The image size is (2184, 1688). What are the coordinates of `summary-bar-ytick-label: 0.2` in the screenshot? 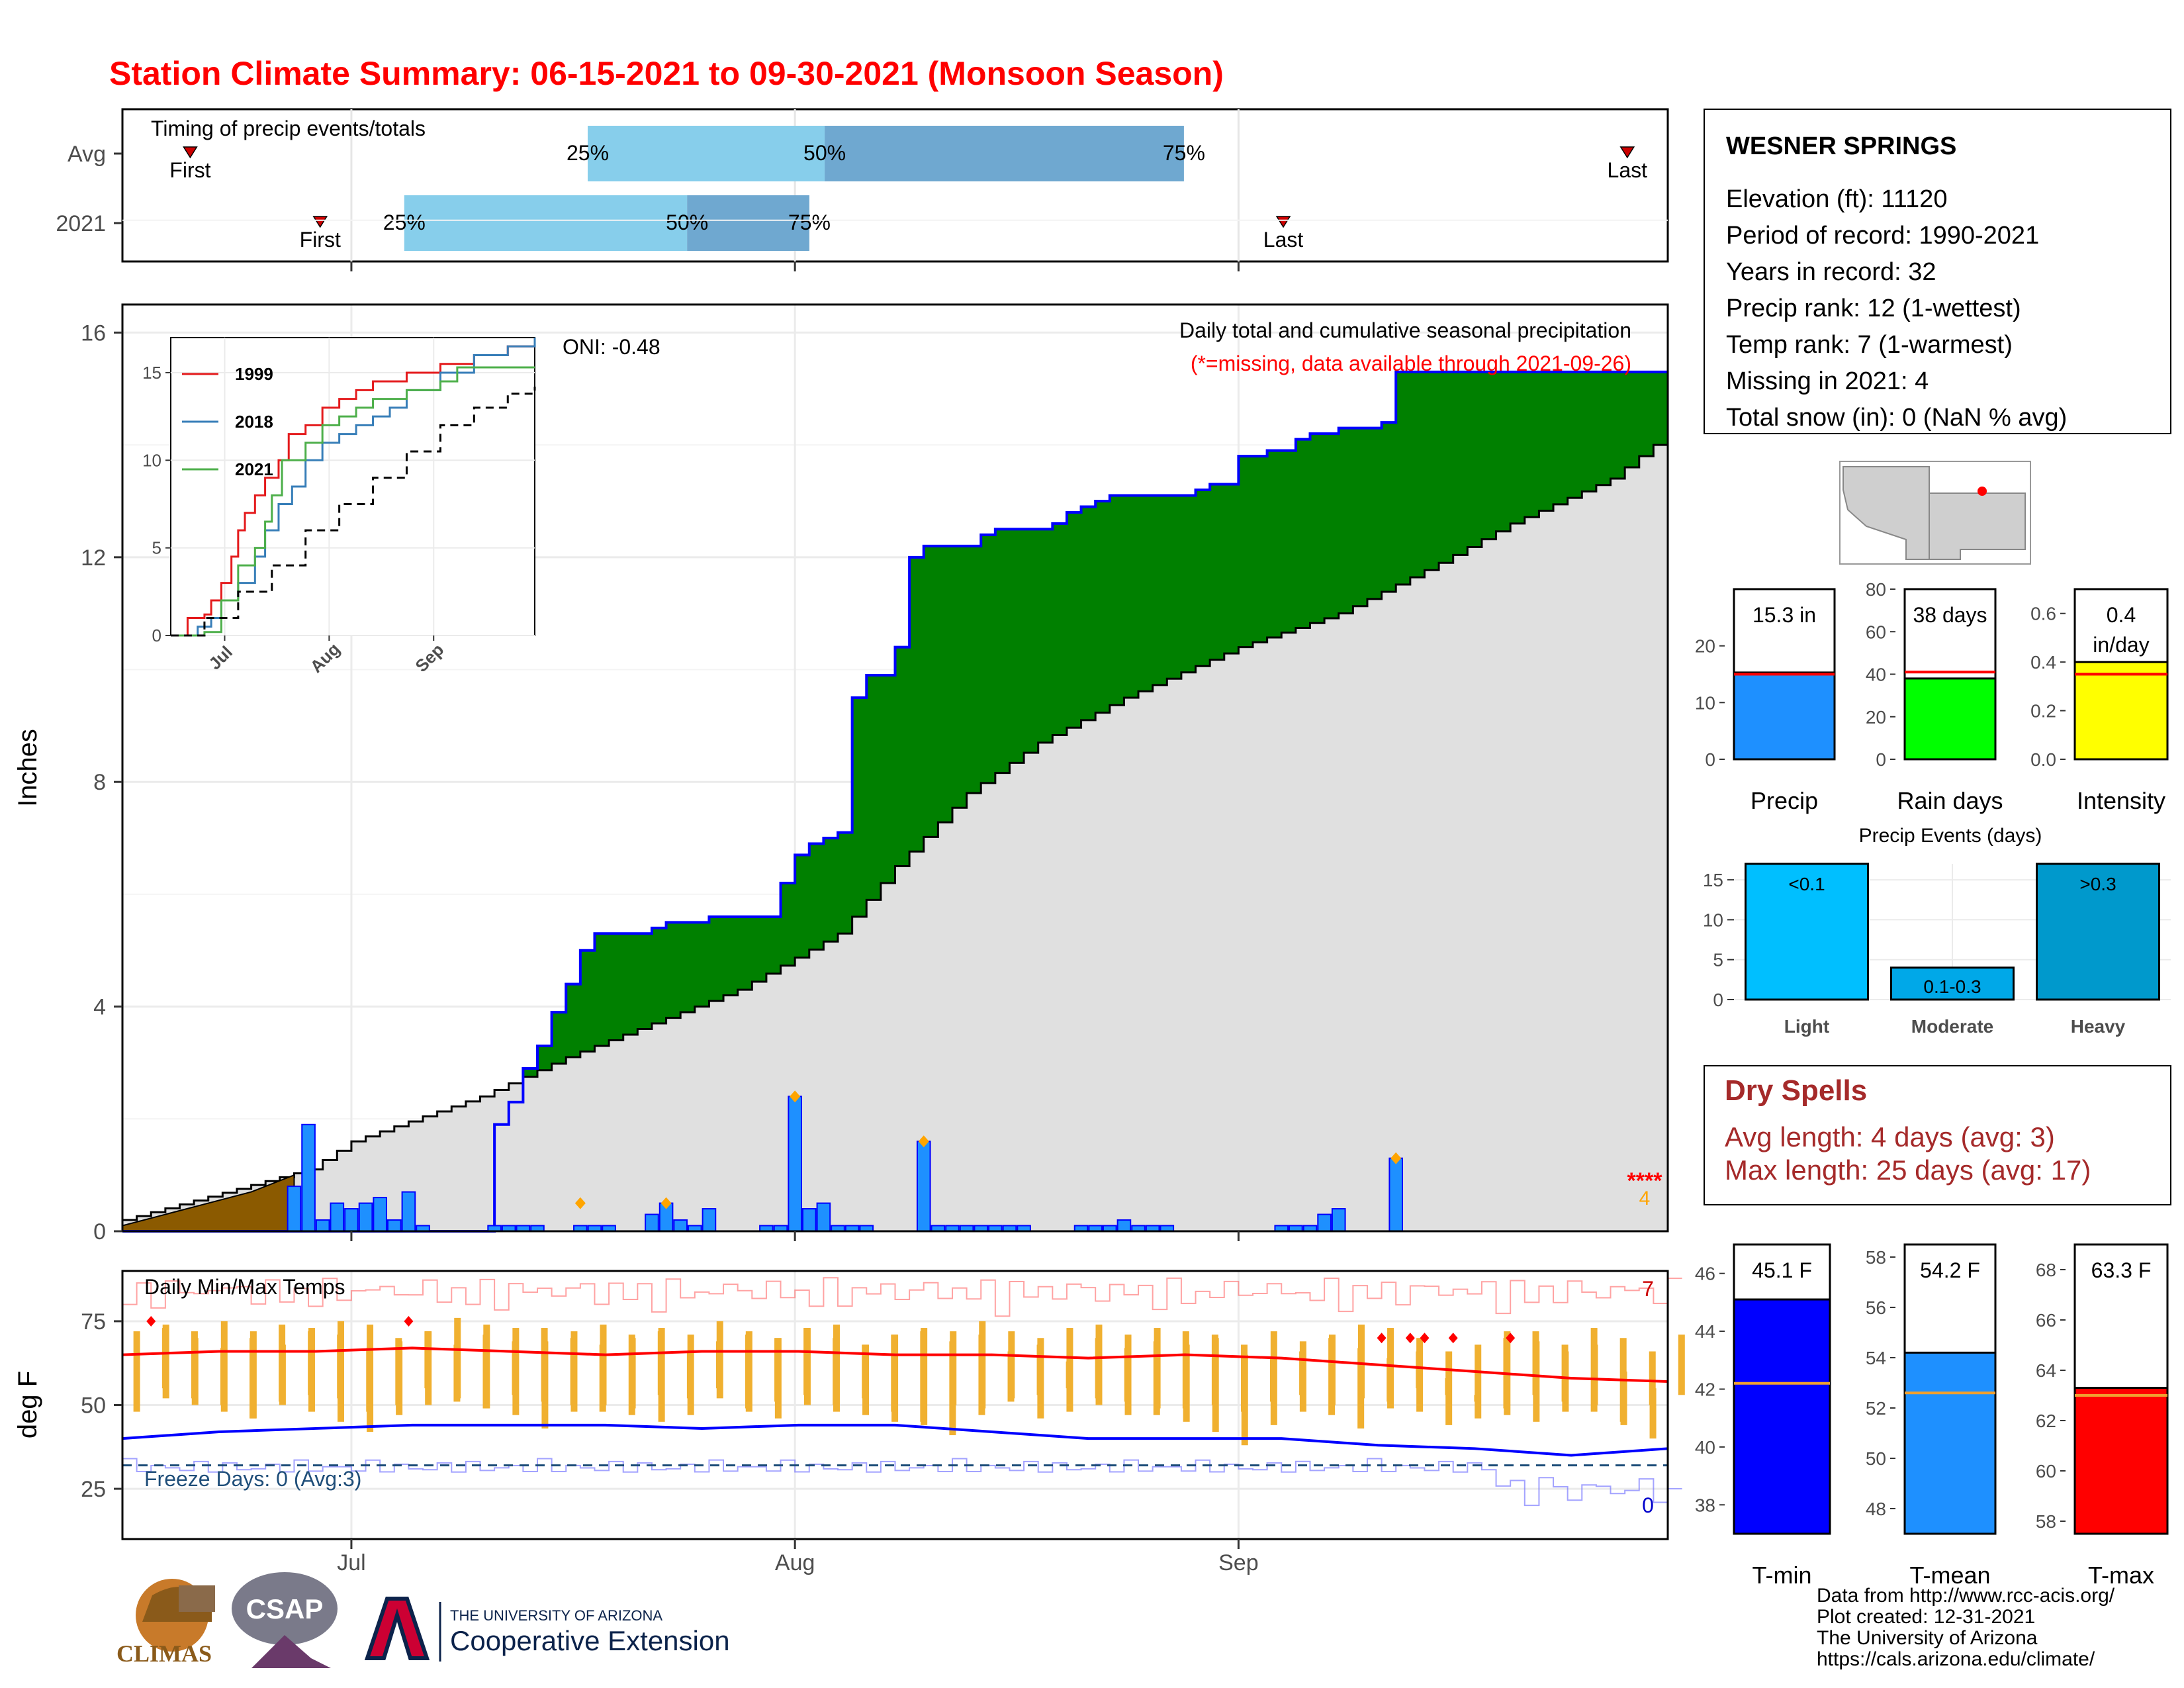 It's located at (2043, 711).